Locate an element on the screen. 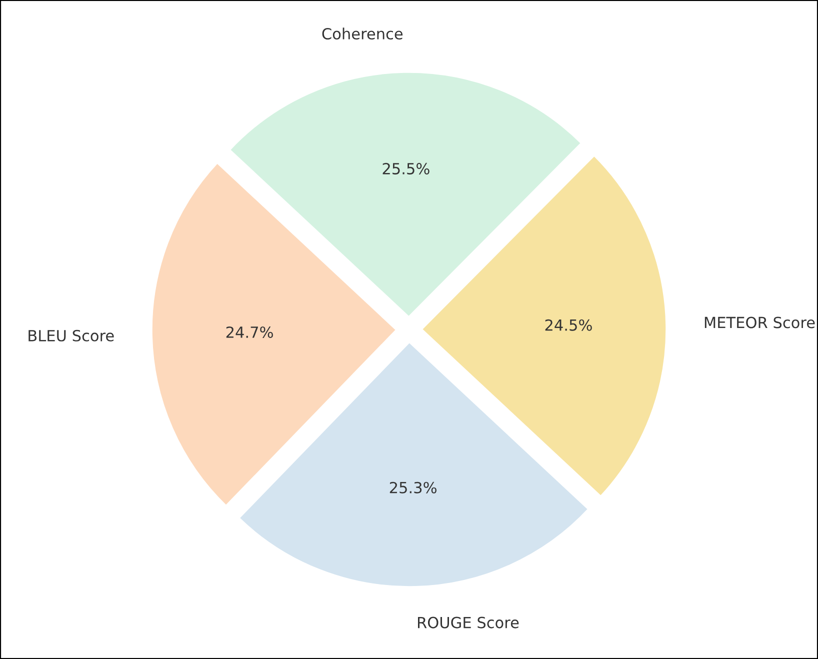  data-label: 25.5% is located at coordinates (406, 168).